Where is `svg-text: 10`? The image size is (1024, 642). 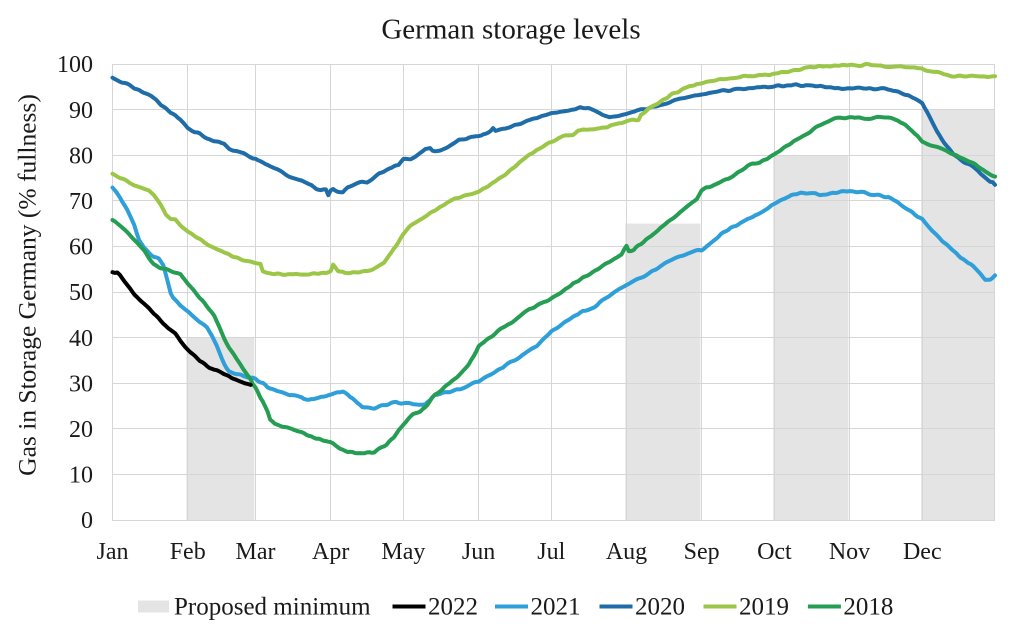
svg-text: 10 is located at coordinates (81, 476).